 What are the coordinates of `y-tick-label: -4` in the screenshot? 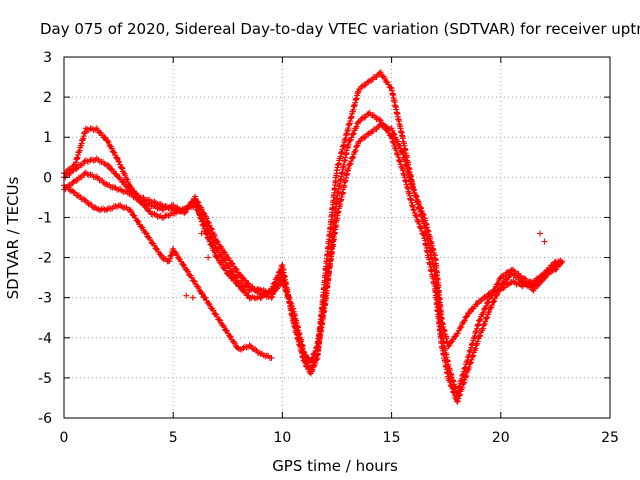 It's located at (45, 339).